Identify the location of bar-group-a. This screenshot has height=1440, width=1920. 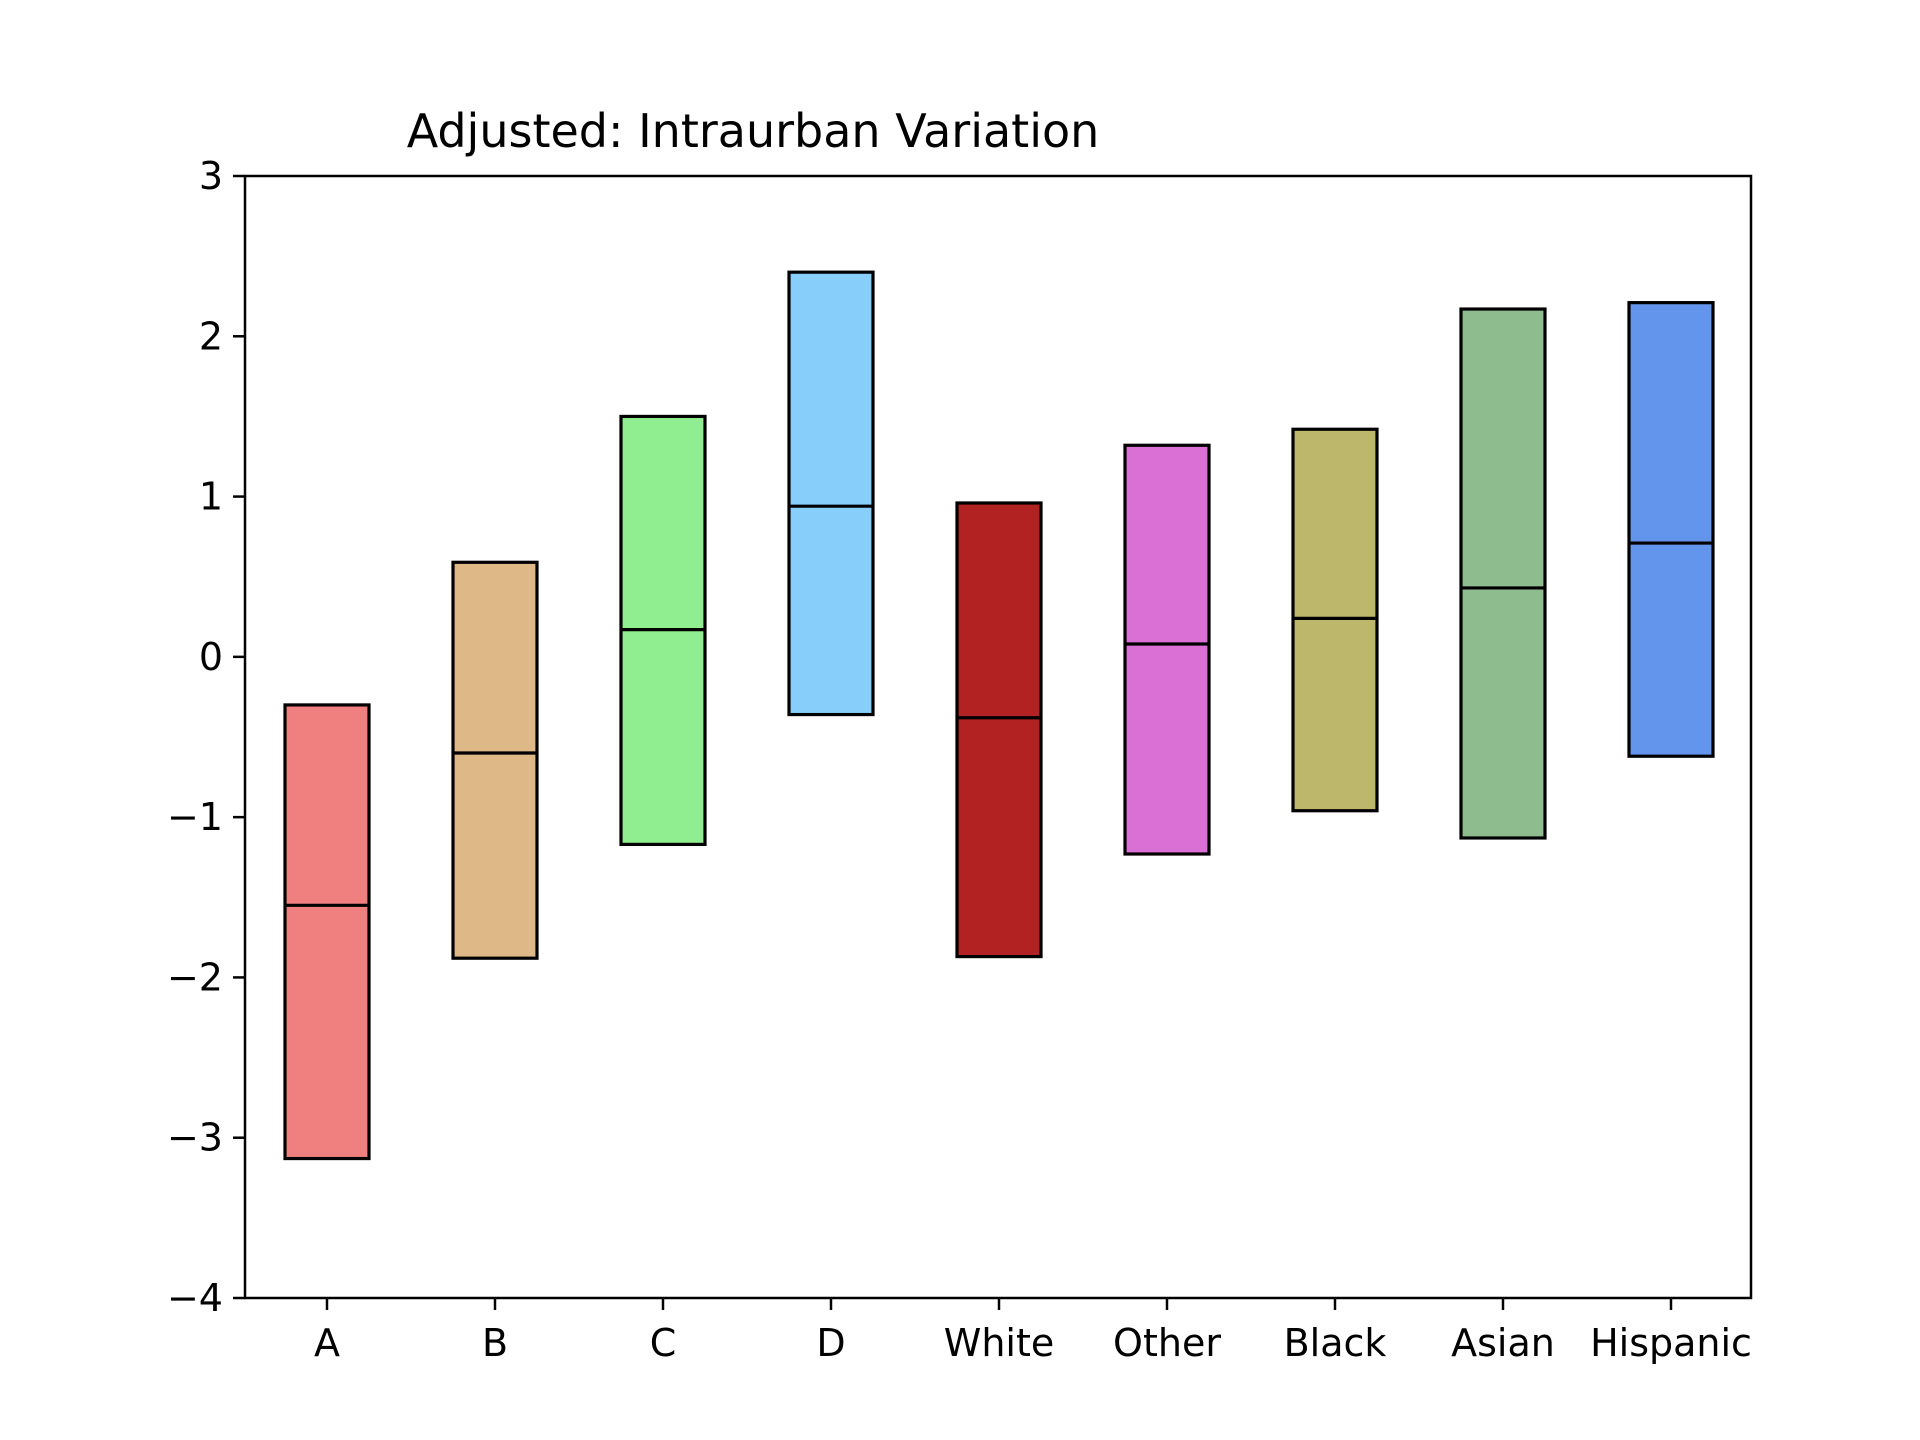
(327, 932).